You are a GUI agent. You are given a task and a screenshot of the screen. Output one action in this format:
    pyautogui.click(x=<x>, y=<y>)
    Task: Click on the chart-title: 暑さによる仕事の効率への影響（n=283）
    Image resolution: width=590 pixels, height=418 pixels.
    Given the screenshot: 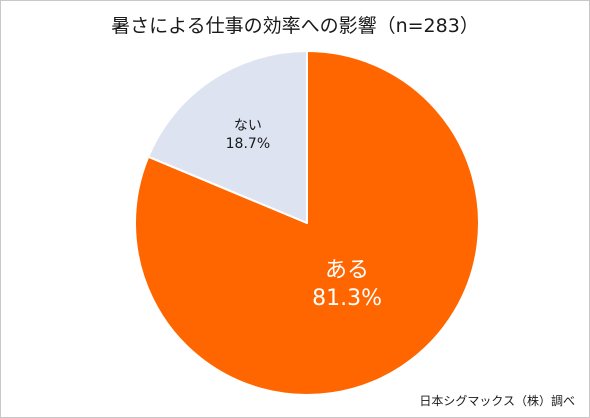 What is the action you would take?
    pyautogui.click(x=295, y=26)
    